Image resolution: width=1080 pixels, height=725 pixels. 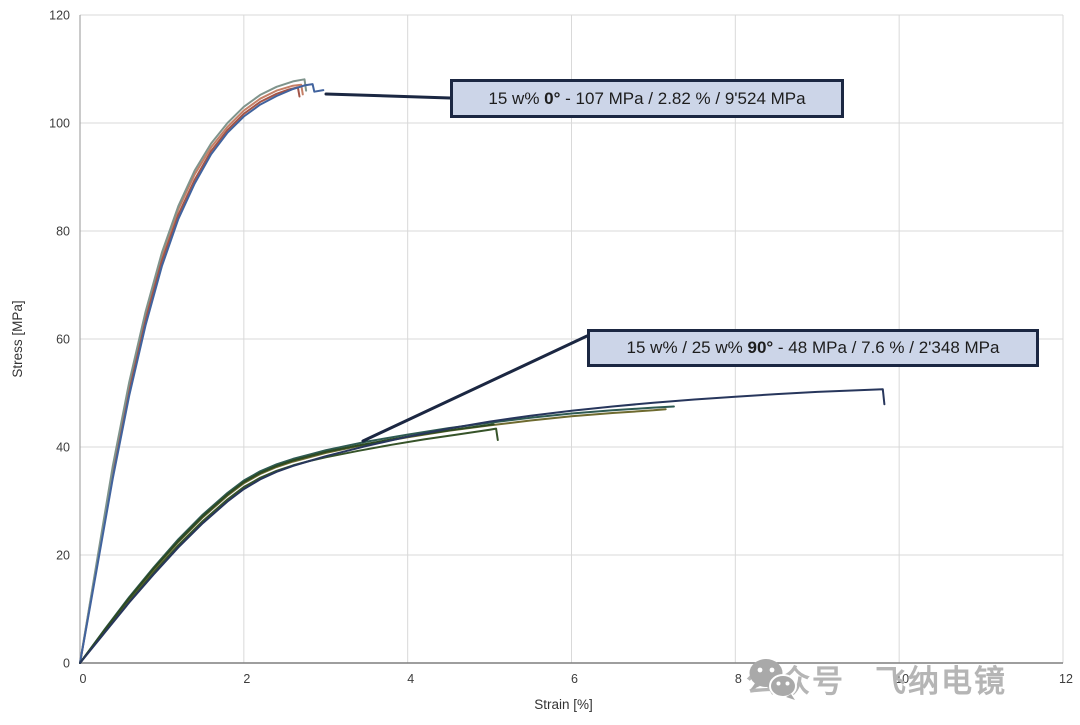 What do you see at coordinates (17, 338) in the screenshot?
I see `y-axis-title: Stress [MPa]` at bounding box center [17, 338].